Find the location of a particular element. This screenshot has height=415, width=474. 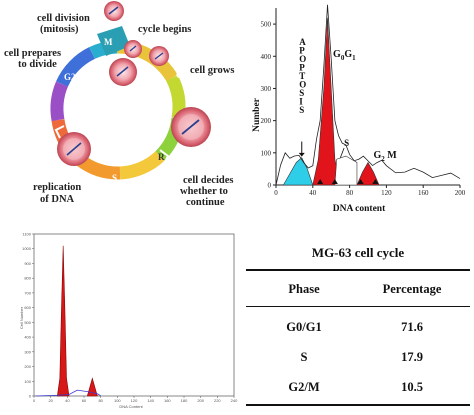

table-rule-bottom is located at coordinates (358, 405).